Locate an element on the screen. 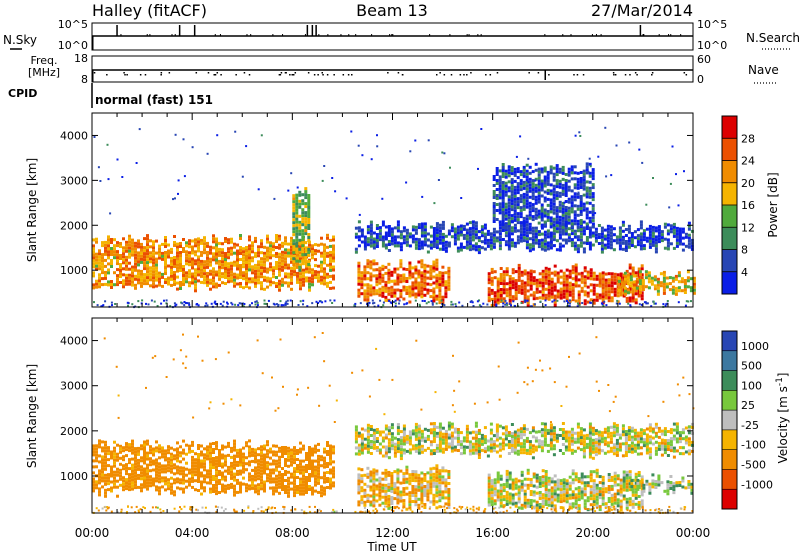  power-cell-2094 is located at coordinates (488, 240).